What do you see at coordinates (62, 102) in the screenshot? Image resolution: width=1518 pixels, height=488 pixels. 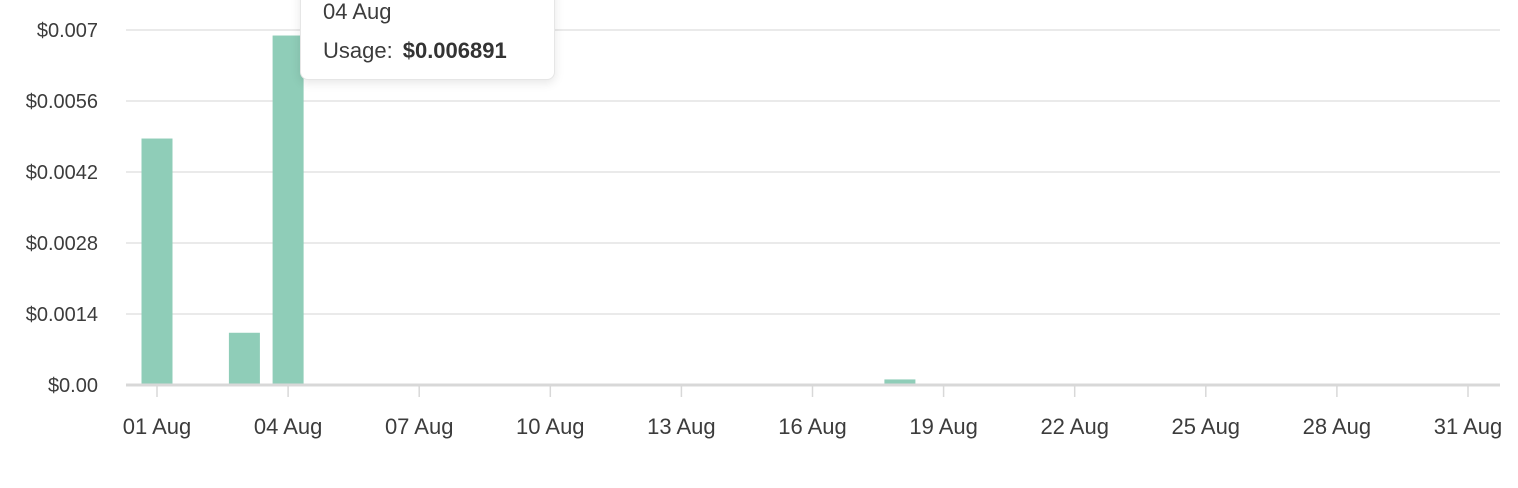 I see `y-tick-label: $0.0056` at bounding box center [62, 102].